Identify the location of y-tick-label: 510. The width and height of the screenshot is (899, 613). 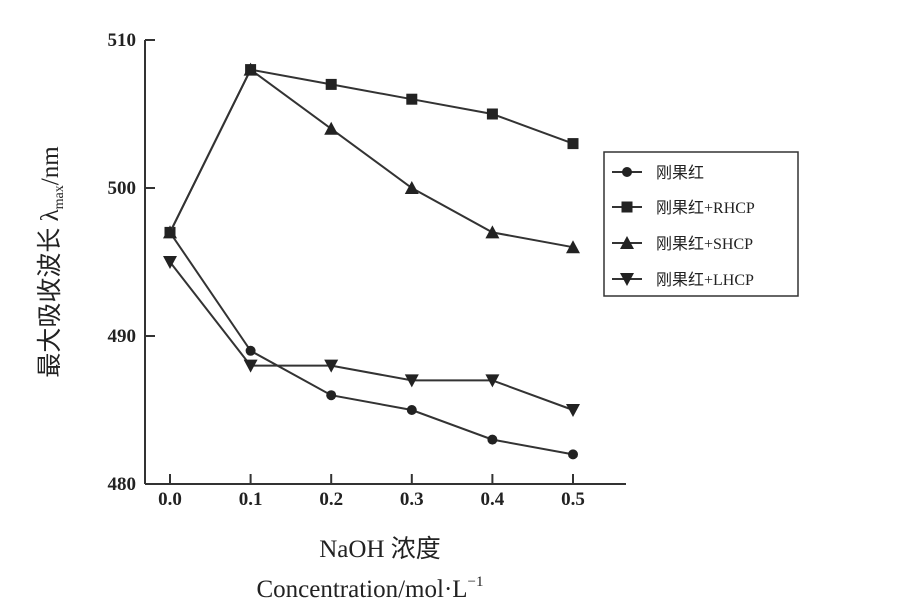
(122, 40).